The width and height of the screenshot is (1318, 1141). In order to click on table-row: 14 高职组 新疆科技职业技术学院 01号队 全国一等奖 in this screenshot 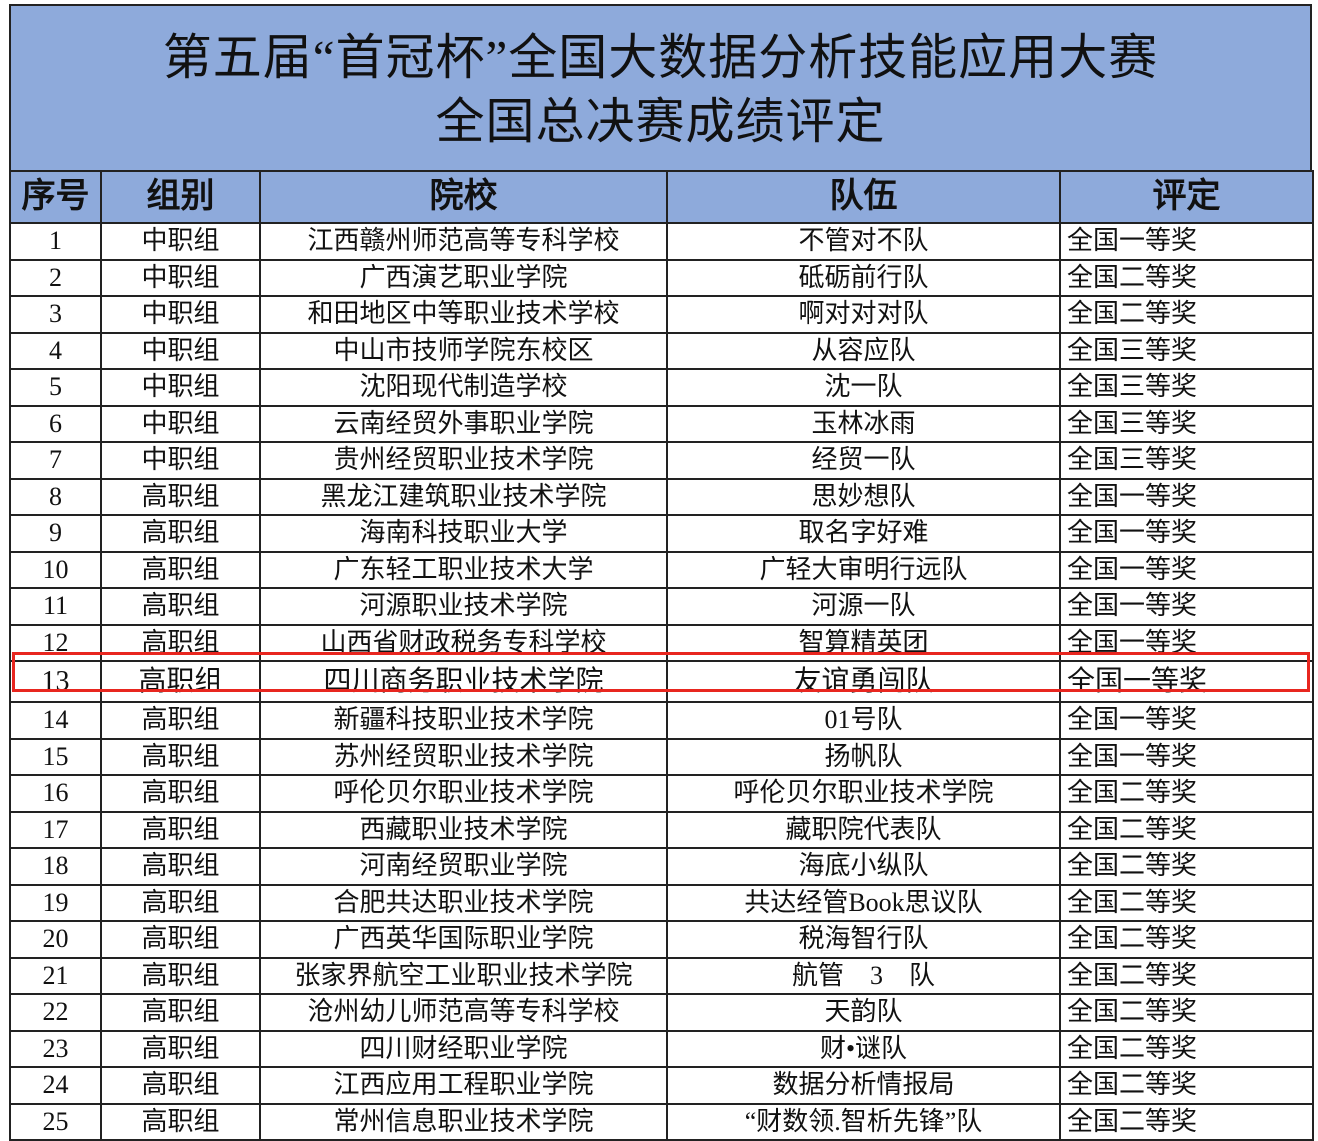, I will do `click(661, 720)`.